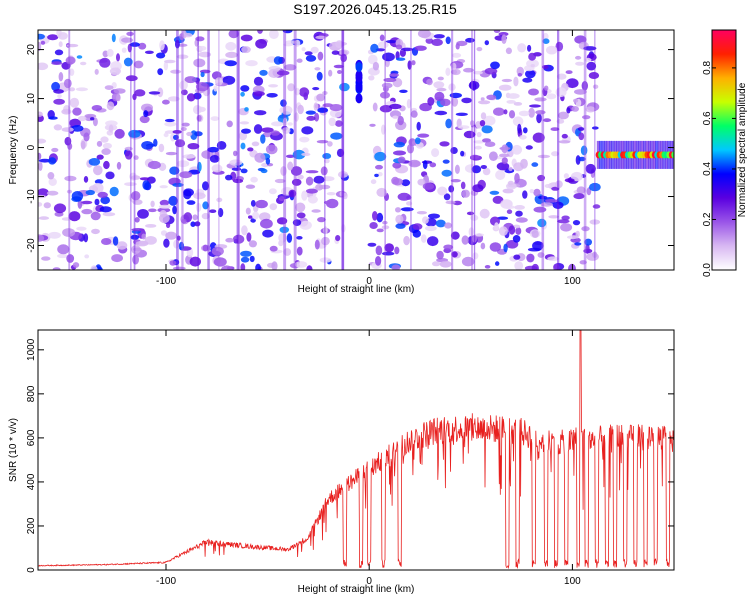 The width and height of the screenshot is (750, 600). What do you see at coordinates (707, 68) in the screenshot?
I see `colorbar-tick-label: 0.8` at bounding box center [707, 68].